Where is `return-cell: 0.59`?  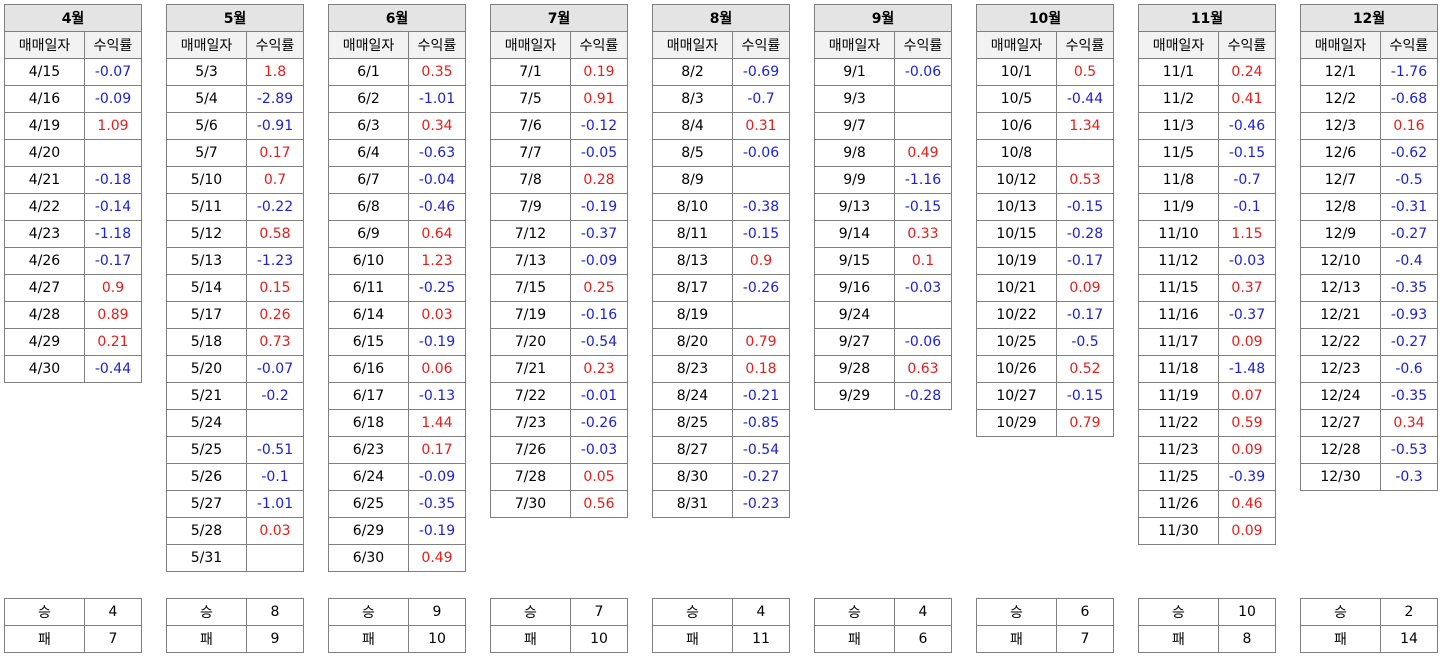
return-cell: 0.59 is located at coordinates (1247, 423).